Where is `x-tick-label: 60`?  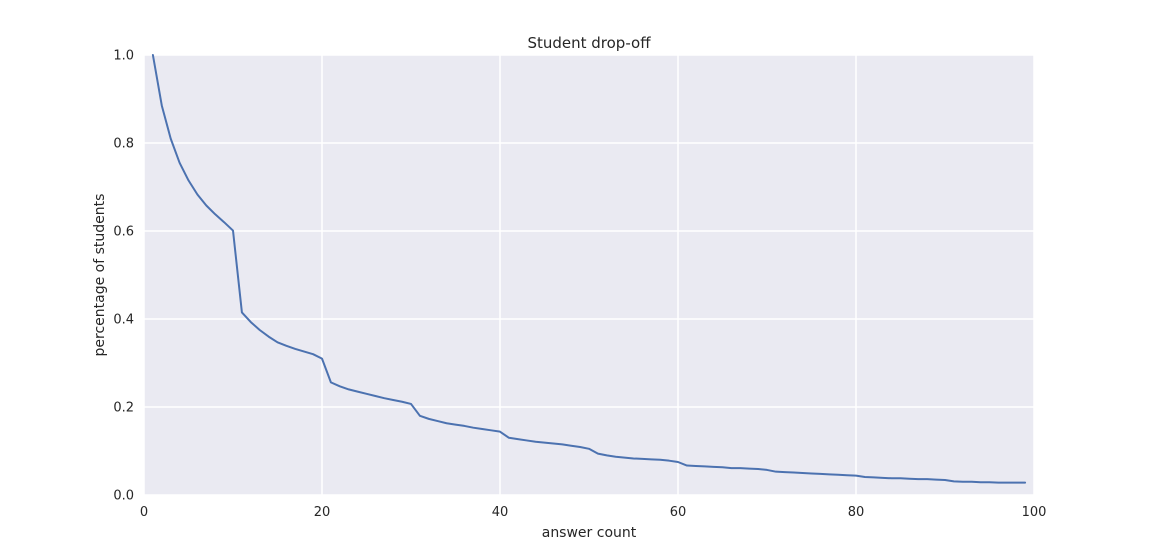 x-tick-label: 60 is located at coordinates (678, 512).